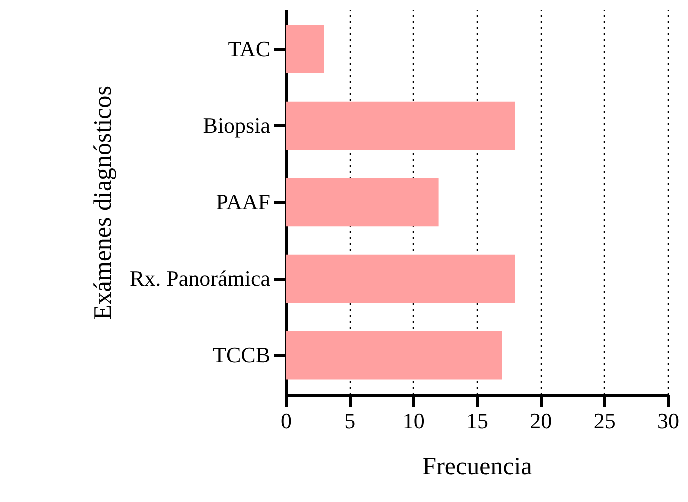  Describe the element at coordinates (241, 355) in the screenshot. I see `y-tick-label: TCCB` at that location.